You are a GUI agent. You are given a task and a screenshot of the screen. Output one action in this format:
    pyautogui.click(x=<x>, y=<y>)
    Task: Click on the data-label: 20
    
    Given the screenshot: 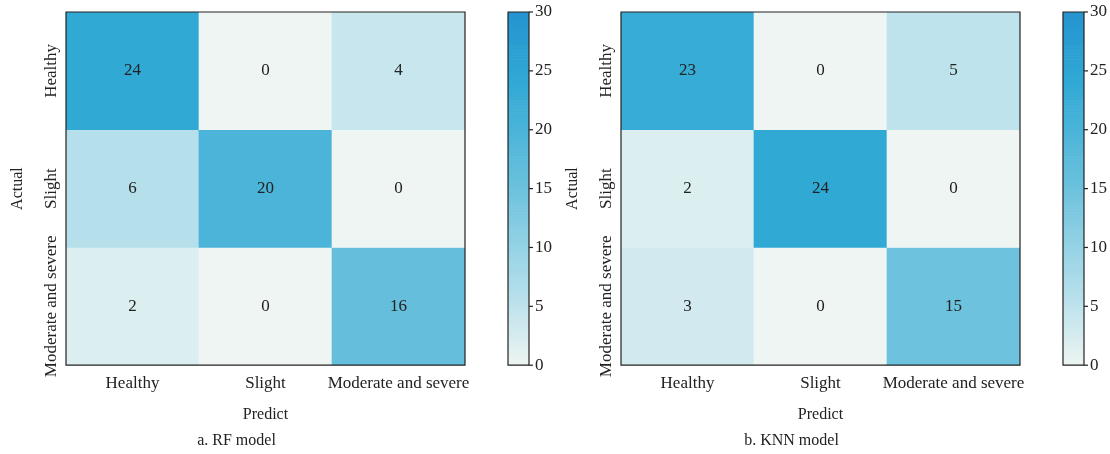 What is the action you would take?
    pyautogui.click(x=265, y=188)
    